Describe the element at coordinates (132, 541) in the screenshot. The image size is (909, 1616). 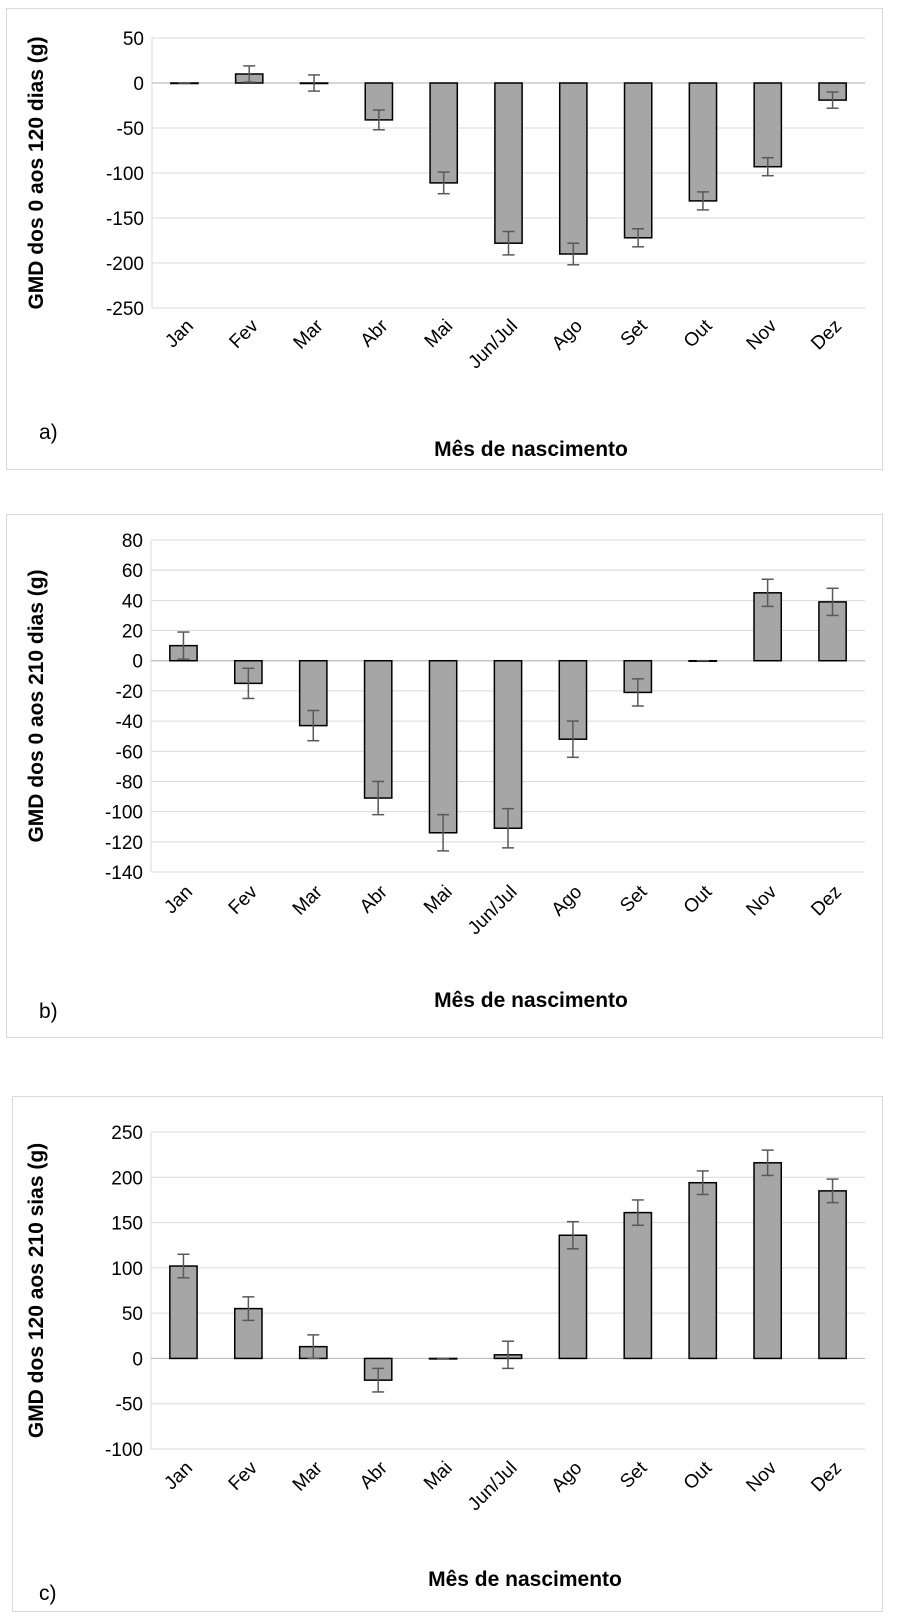
I see `y-tick-label: 80` at that location.